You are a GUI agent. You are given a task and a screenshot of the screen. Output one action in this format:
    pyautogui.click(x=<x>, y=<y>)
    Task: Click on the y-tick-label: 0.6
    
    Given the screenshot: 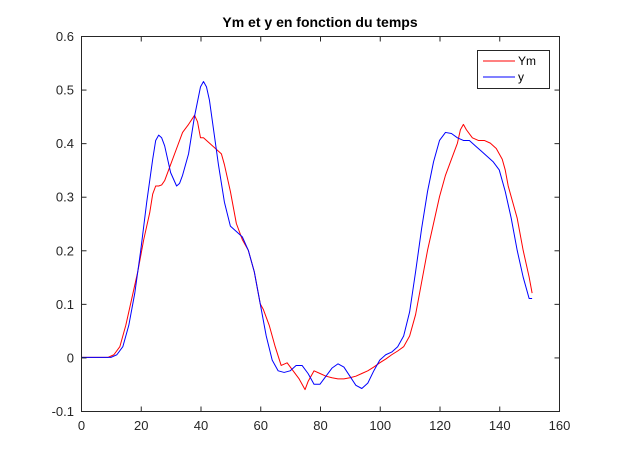 What is the action you would take?
    pyautogui.click(x=65, y=36)
    